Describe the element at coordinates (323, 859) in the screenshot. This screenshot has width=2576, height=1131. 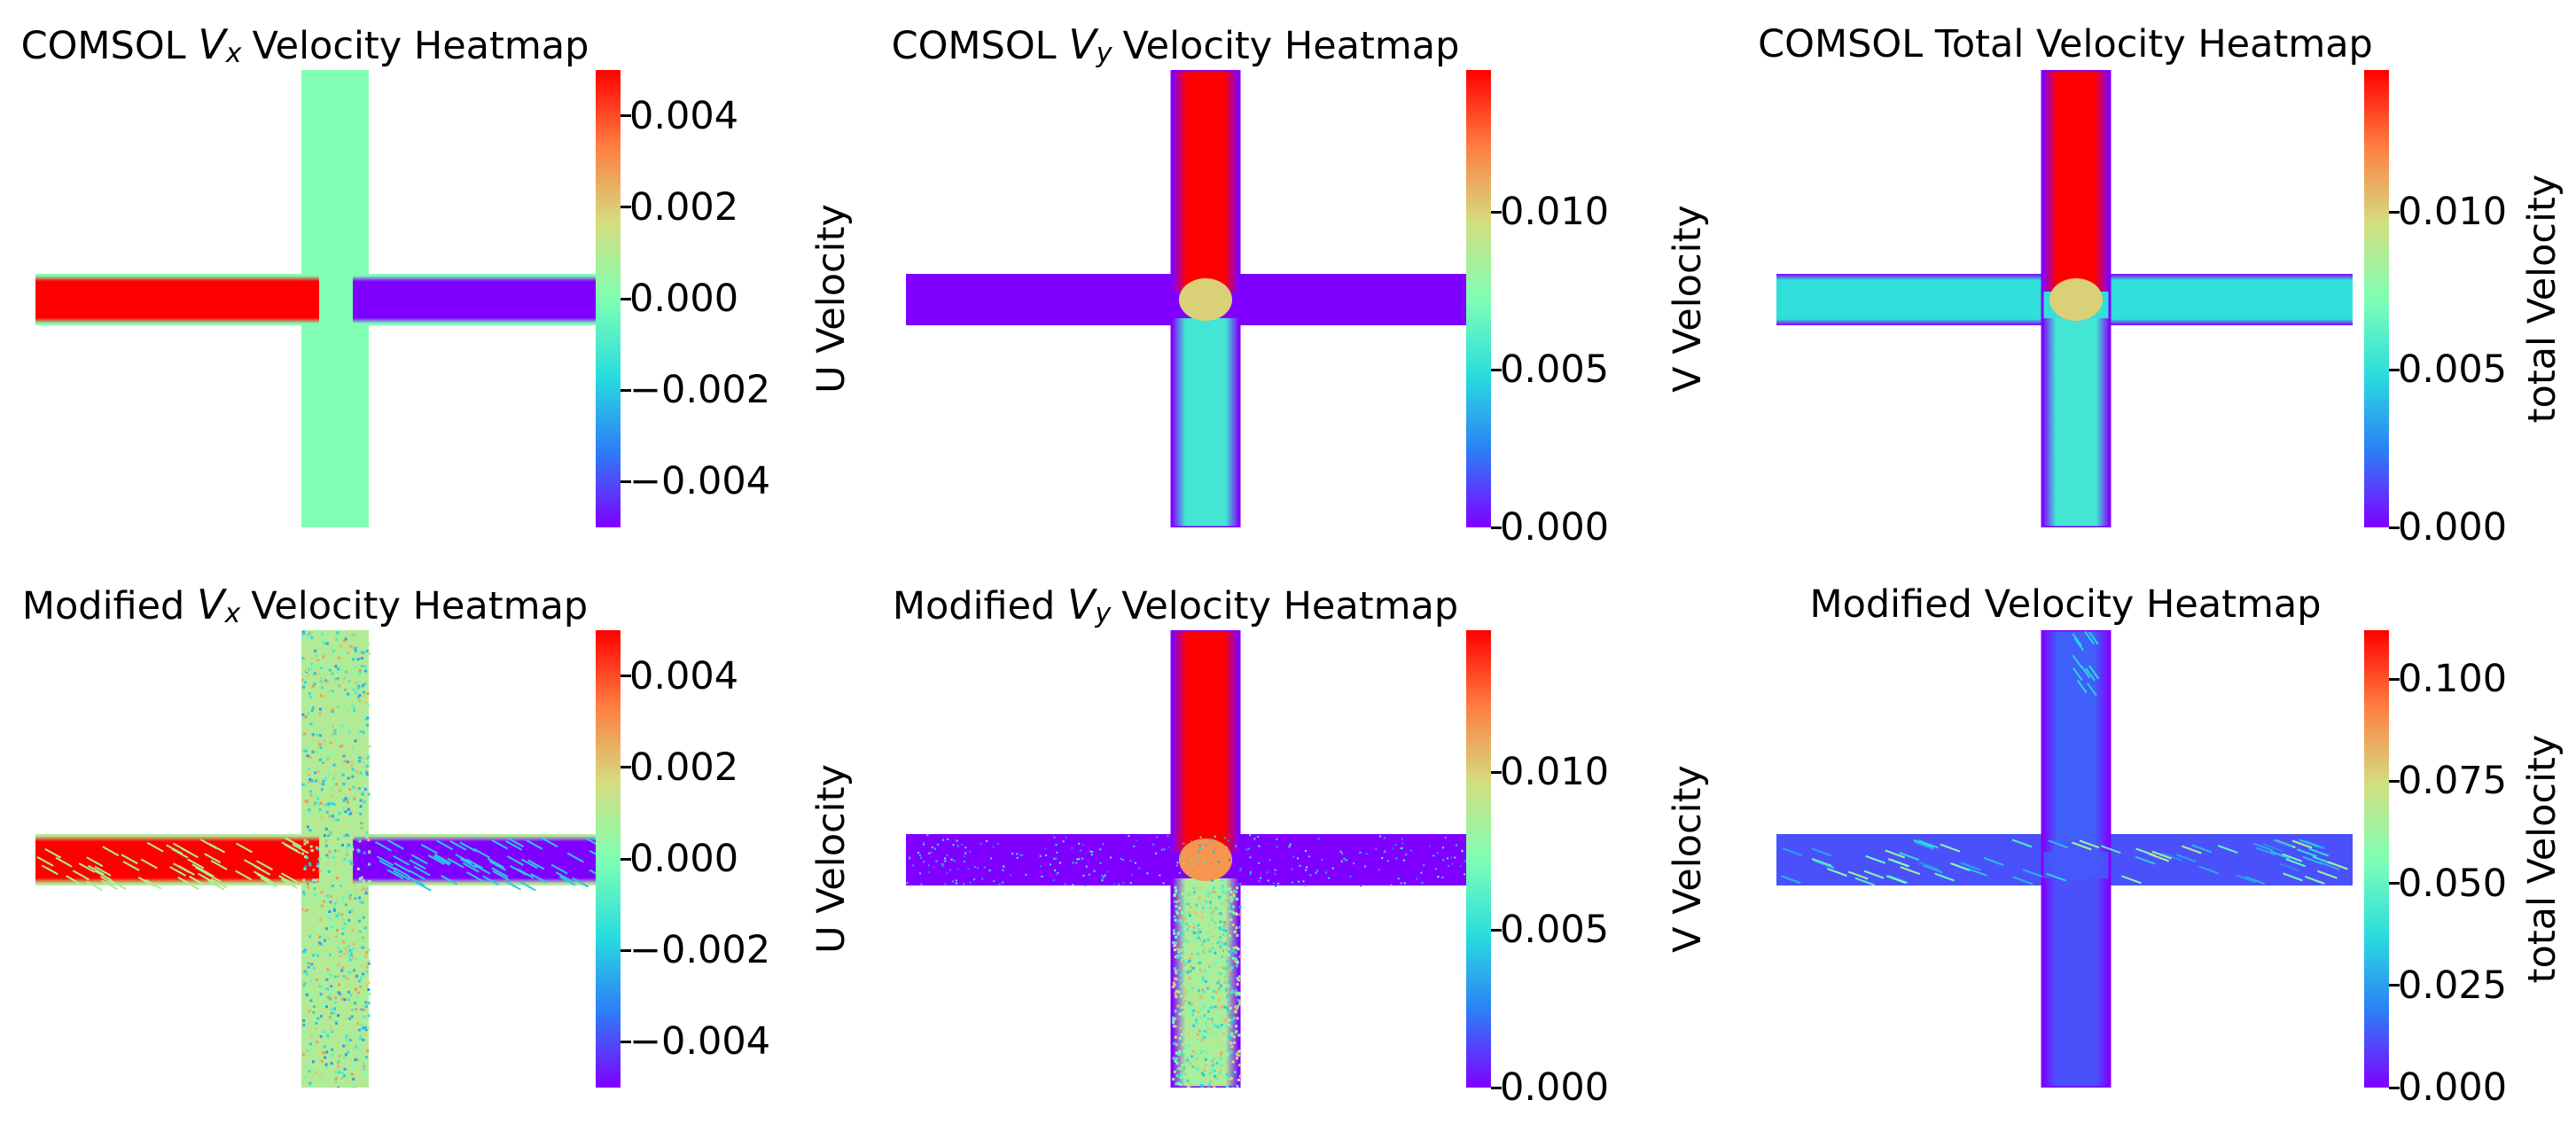
I see `heatmap-modified-vx` at that location.